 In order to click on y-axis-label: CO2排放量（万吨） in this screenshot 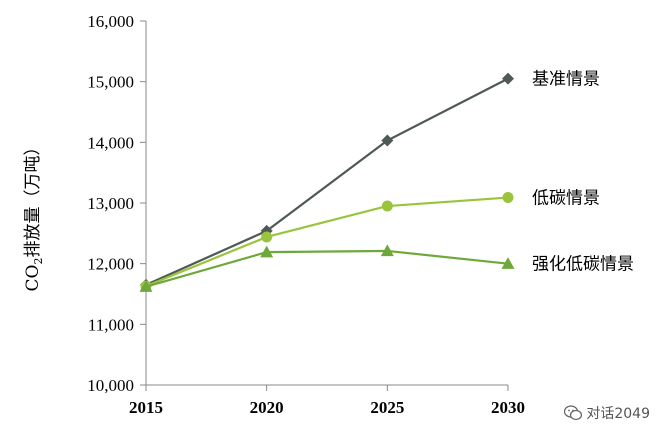, I will do `click(34, 215)`.